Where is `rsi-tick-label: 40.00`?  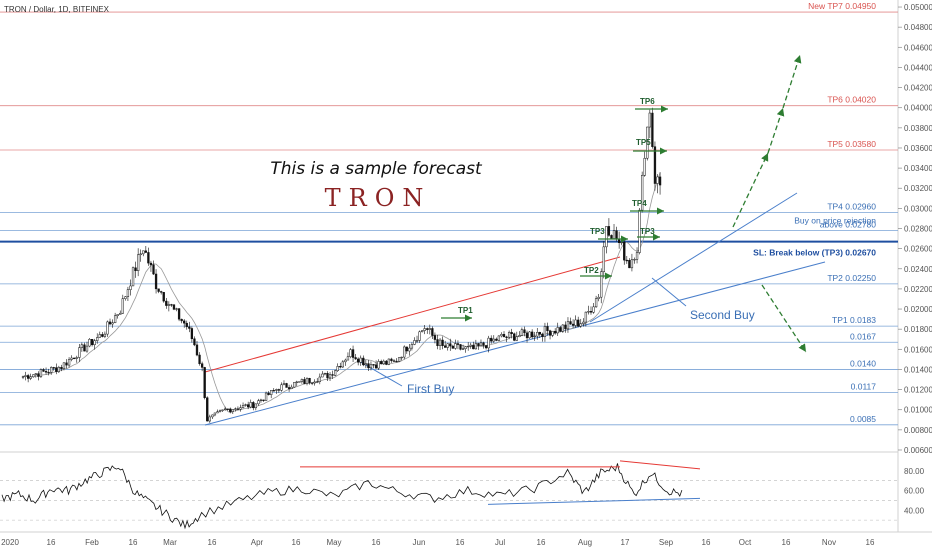 rsi-tick-label: 40.00 is located at coordinates (914, 510).